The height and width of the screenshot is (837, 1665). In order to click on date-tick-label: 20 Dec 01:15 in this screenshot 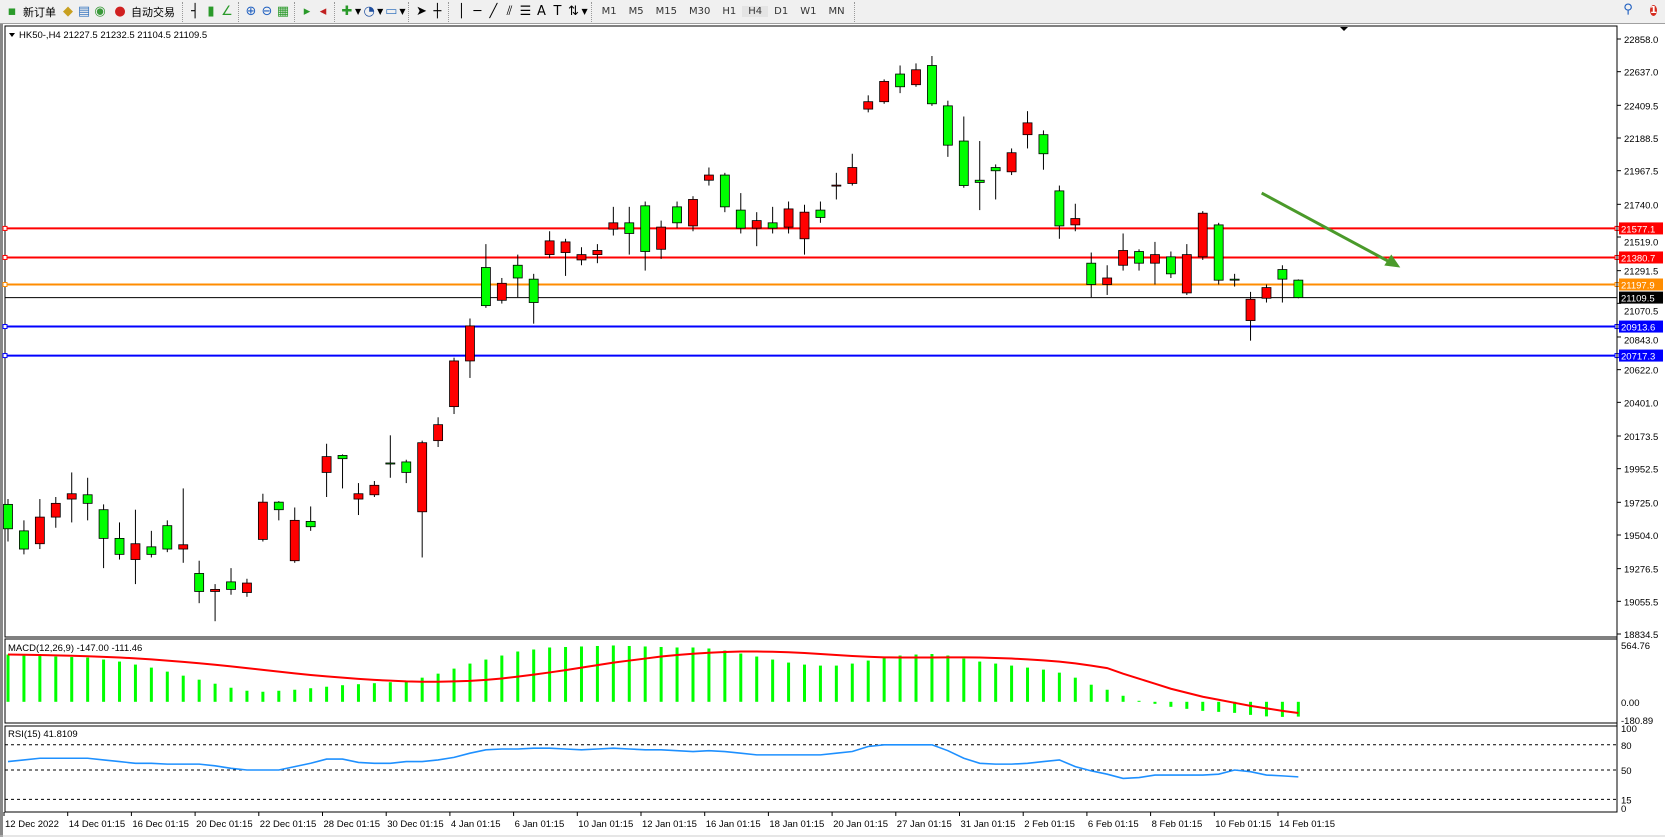, I will do `click(224, 824)`.